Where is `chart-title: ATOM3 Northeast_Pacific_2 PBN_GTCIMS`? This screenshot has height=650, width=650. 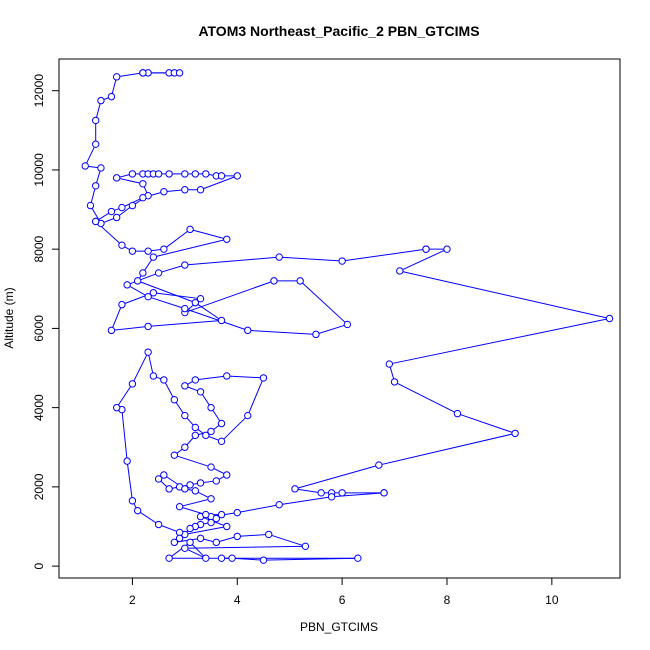 chart-title: ATOM3 Northeast_Pacific_2 PBN_GTCIMS is located at coordinates (338, 31).